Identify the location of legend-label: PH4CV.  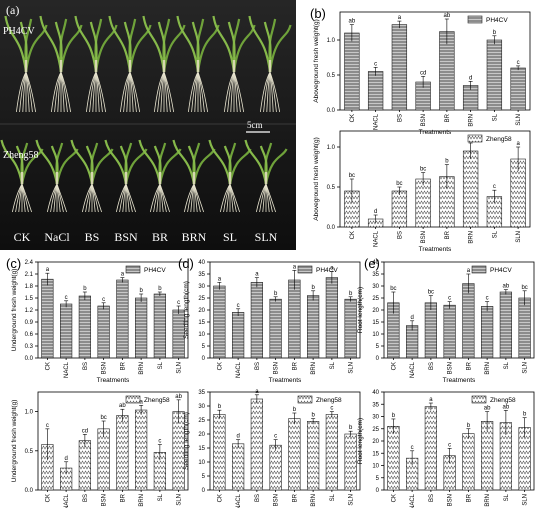
(497, 20).